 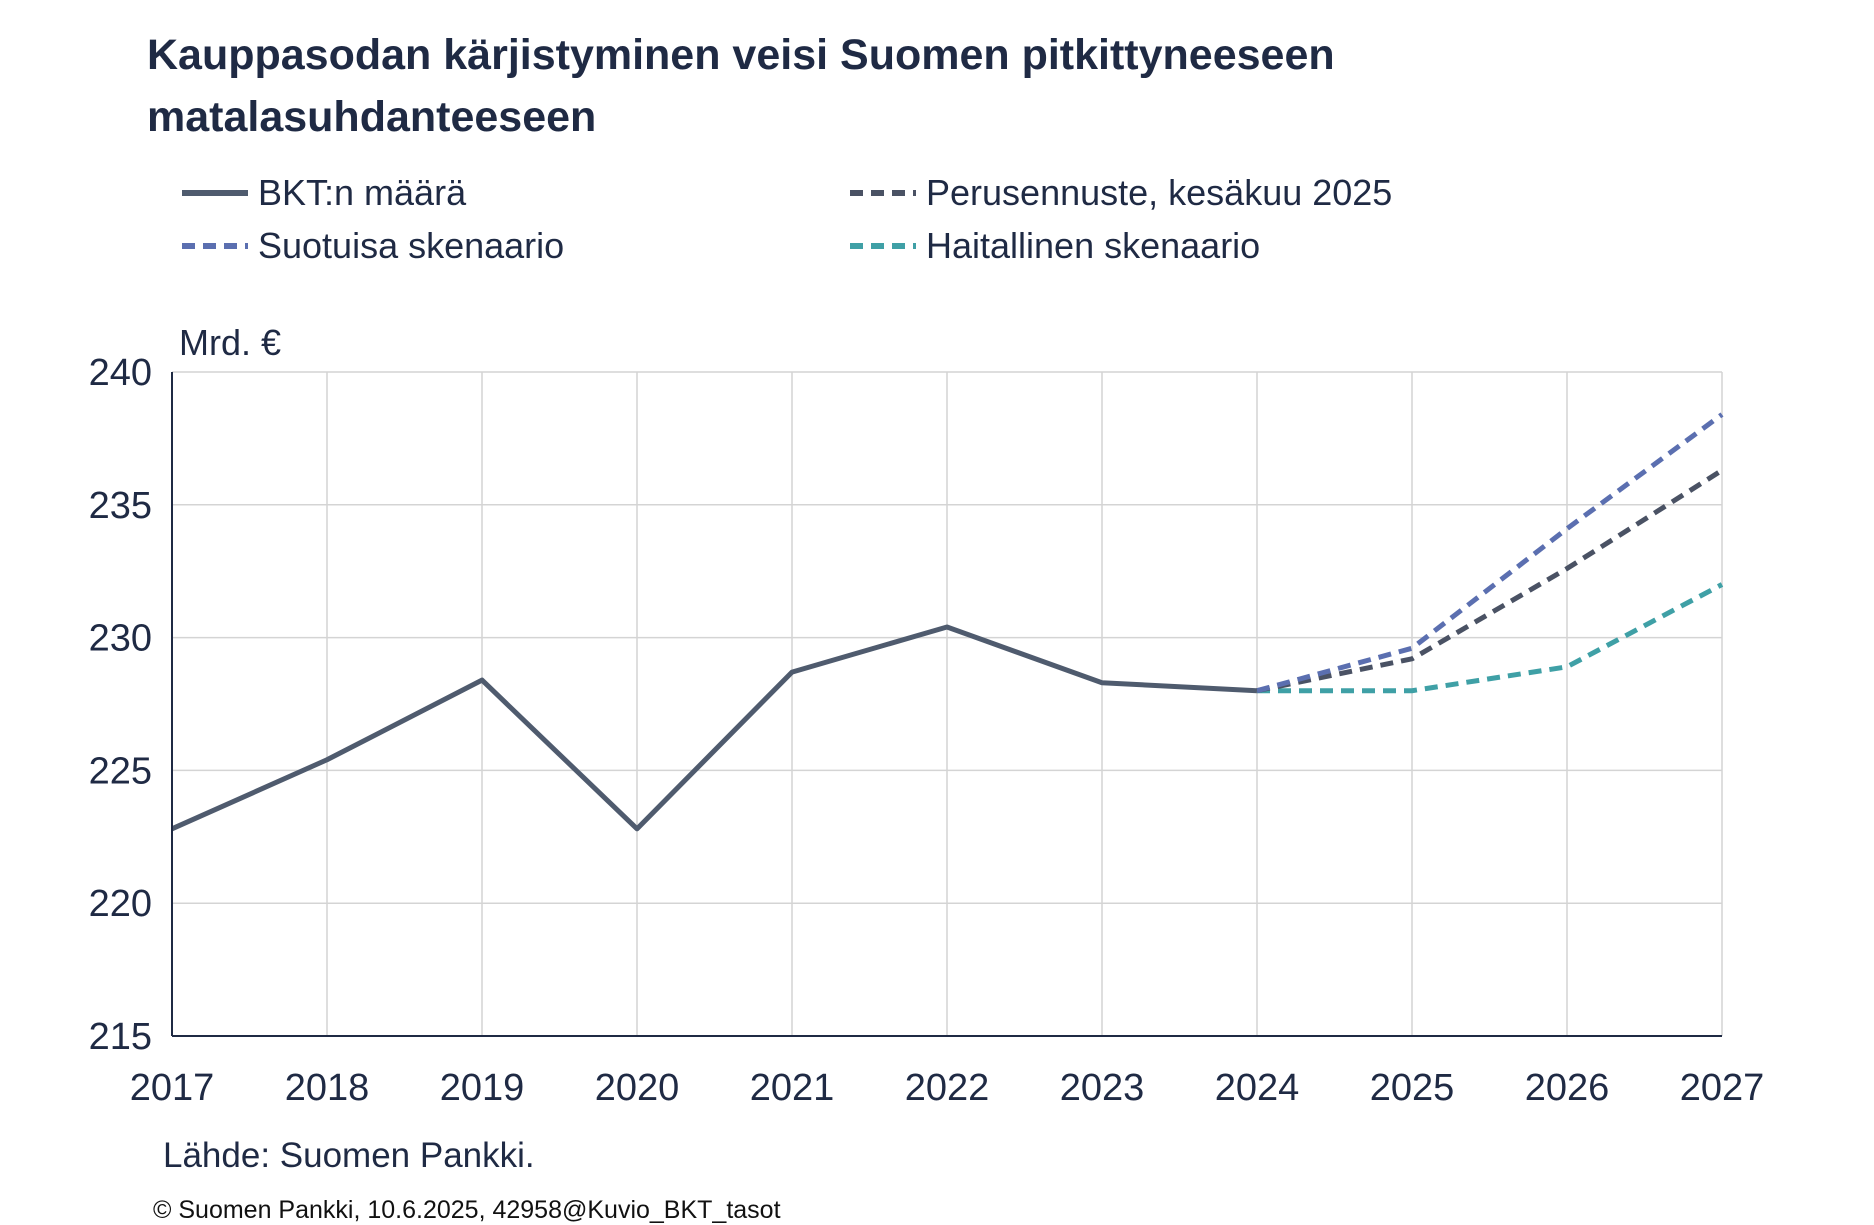 I want to click on x-tick-label: 2027, so click(x=1722, y=1088).